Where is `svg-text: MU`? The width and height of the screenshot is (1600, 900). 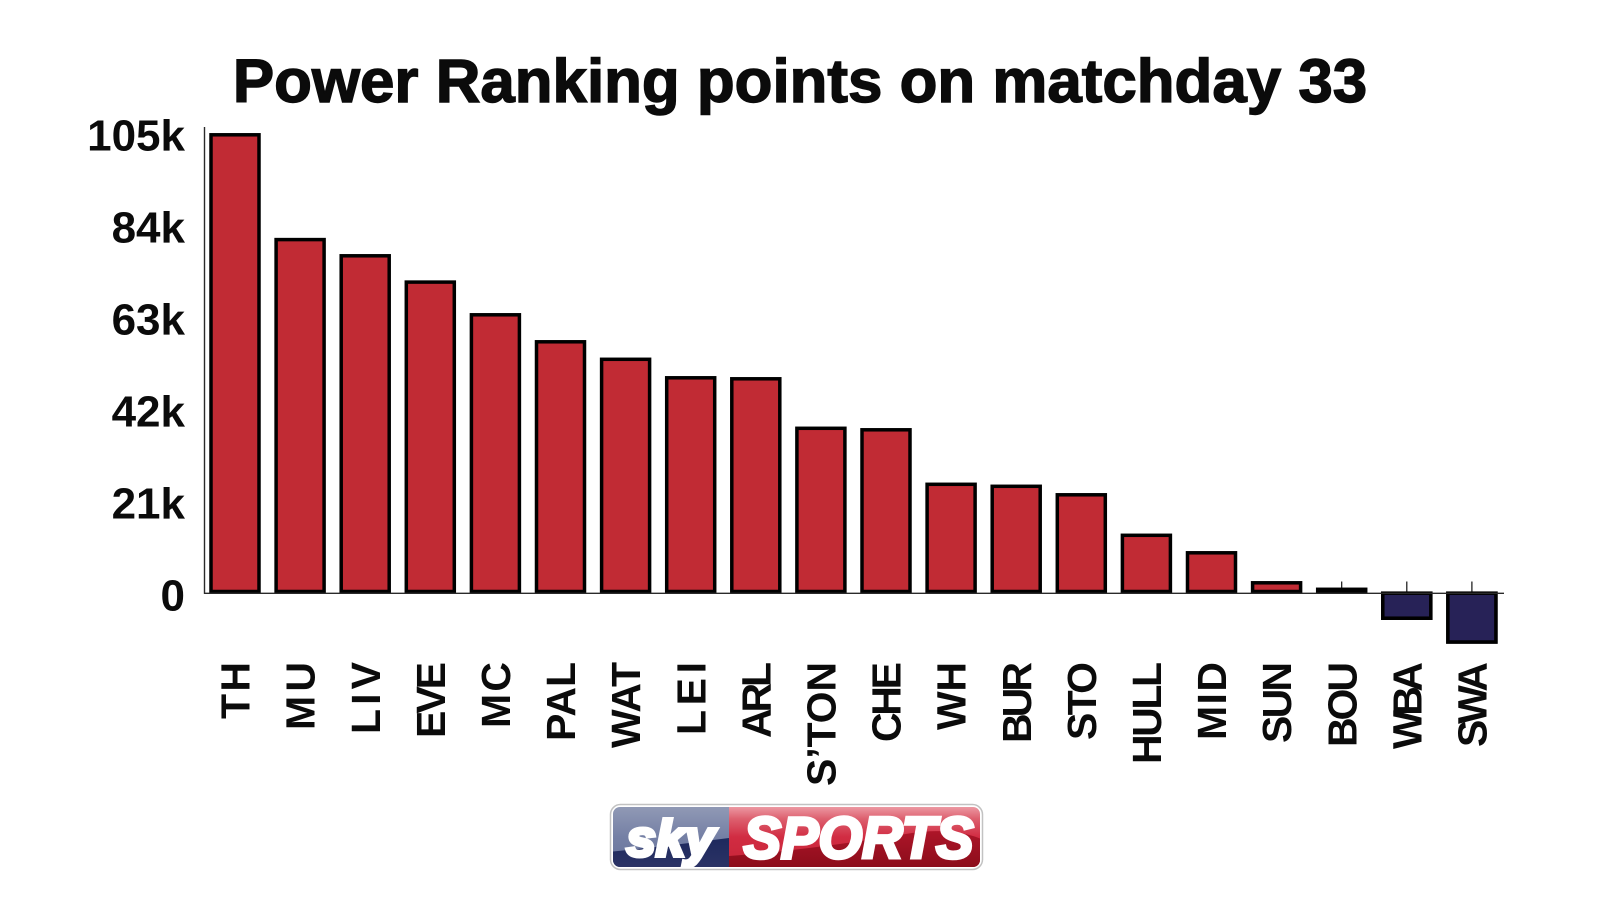 svg-text: MU is located at coordinates (301, 696).